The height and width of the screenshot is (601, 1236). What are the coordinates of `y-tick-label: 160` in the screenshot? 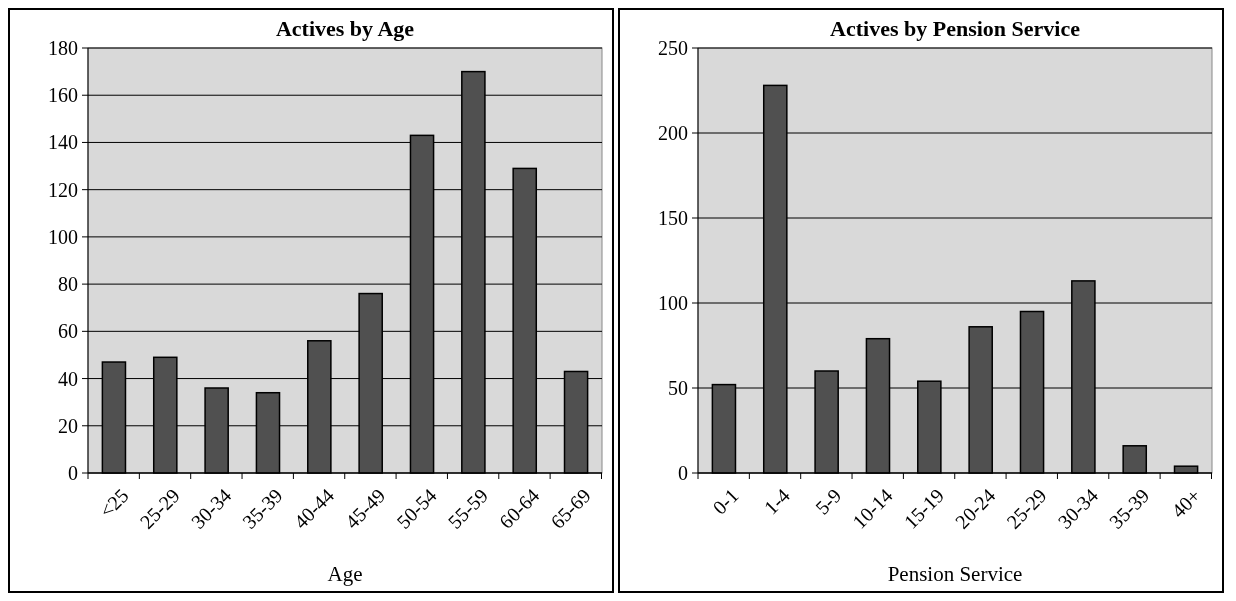 It's located at (63, 95).